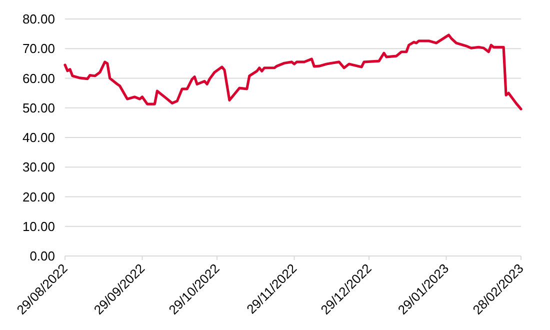 The image size is (550, 330). What do you see at coordinates (38, 48) in the screenshot?
I see `y-tick-label: 70.00` at bounding box center [38, 48].